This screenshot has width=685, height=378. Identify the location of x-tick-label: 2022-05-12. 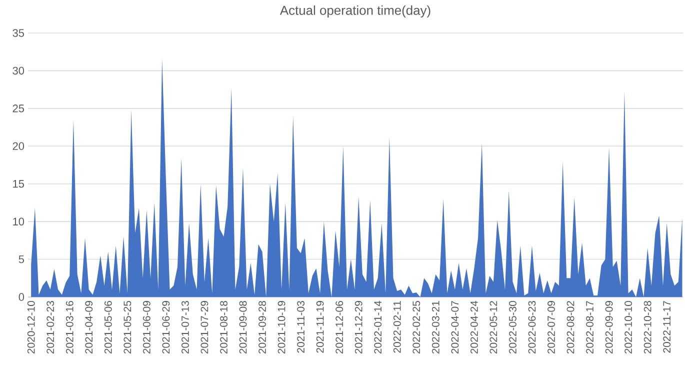
(494, 327).